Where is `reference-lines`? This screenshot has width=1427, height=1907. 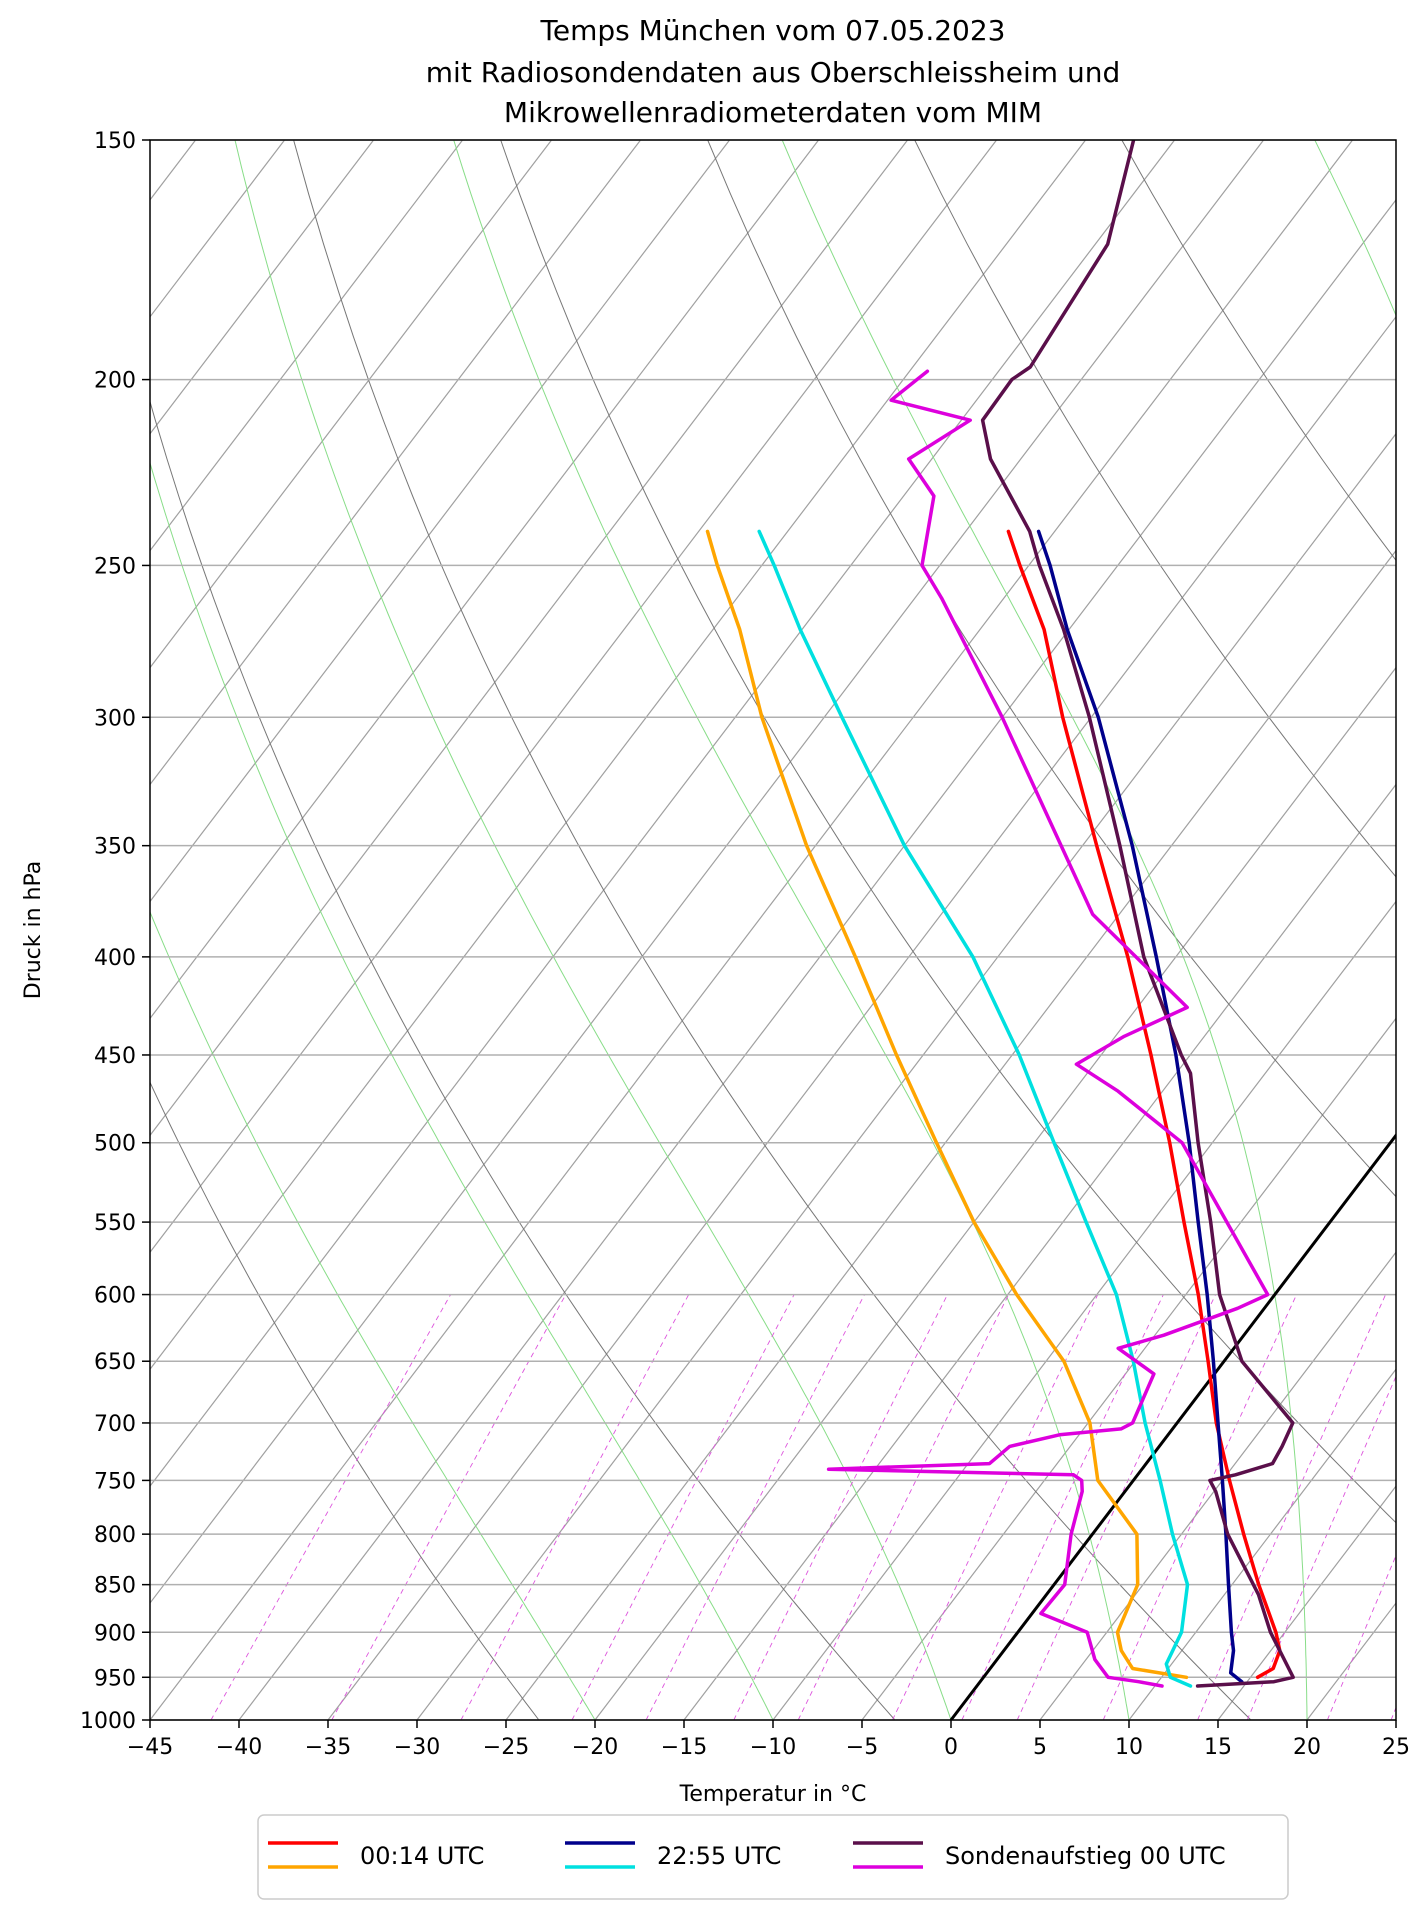 reference-lines is located at coordinates (1172, 1426).